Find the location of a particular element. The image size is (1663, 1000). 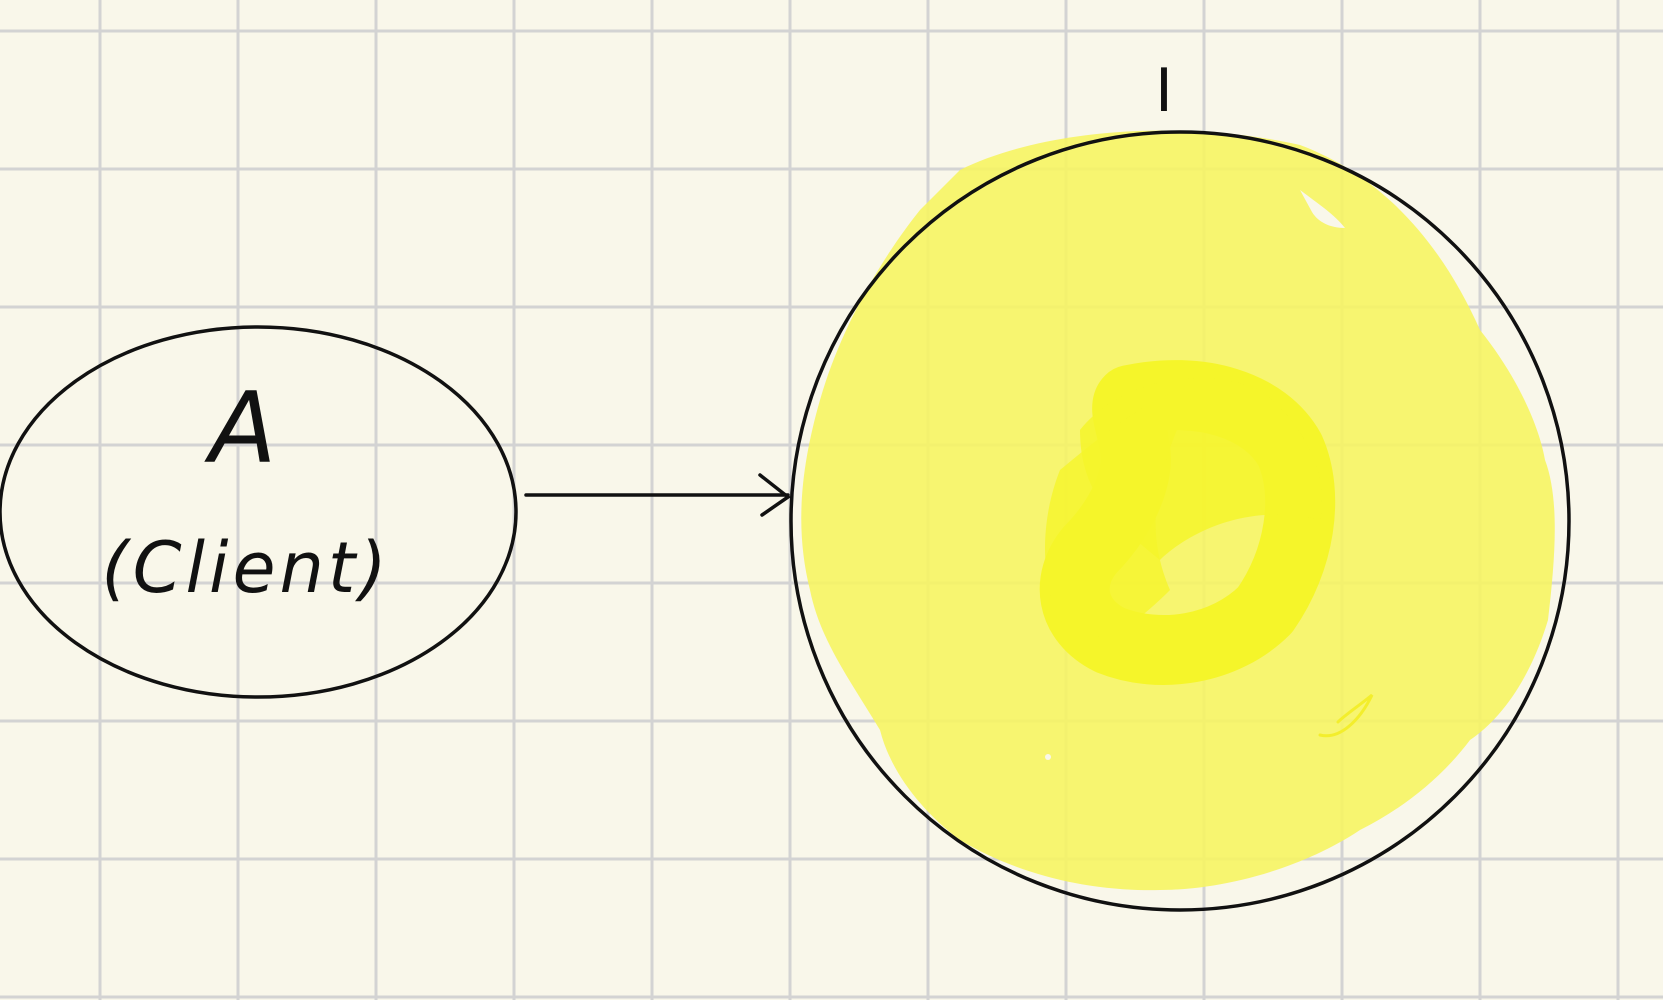

client-node-ellipse is located at coordinates (259, 512).